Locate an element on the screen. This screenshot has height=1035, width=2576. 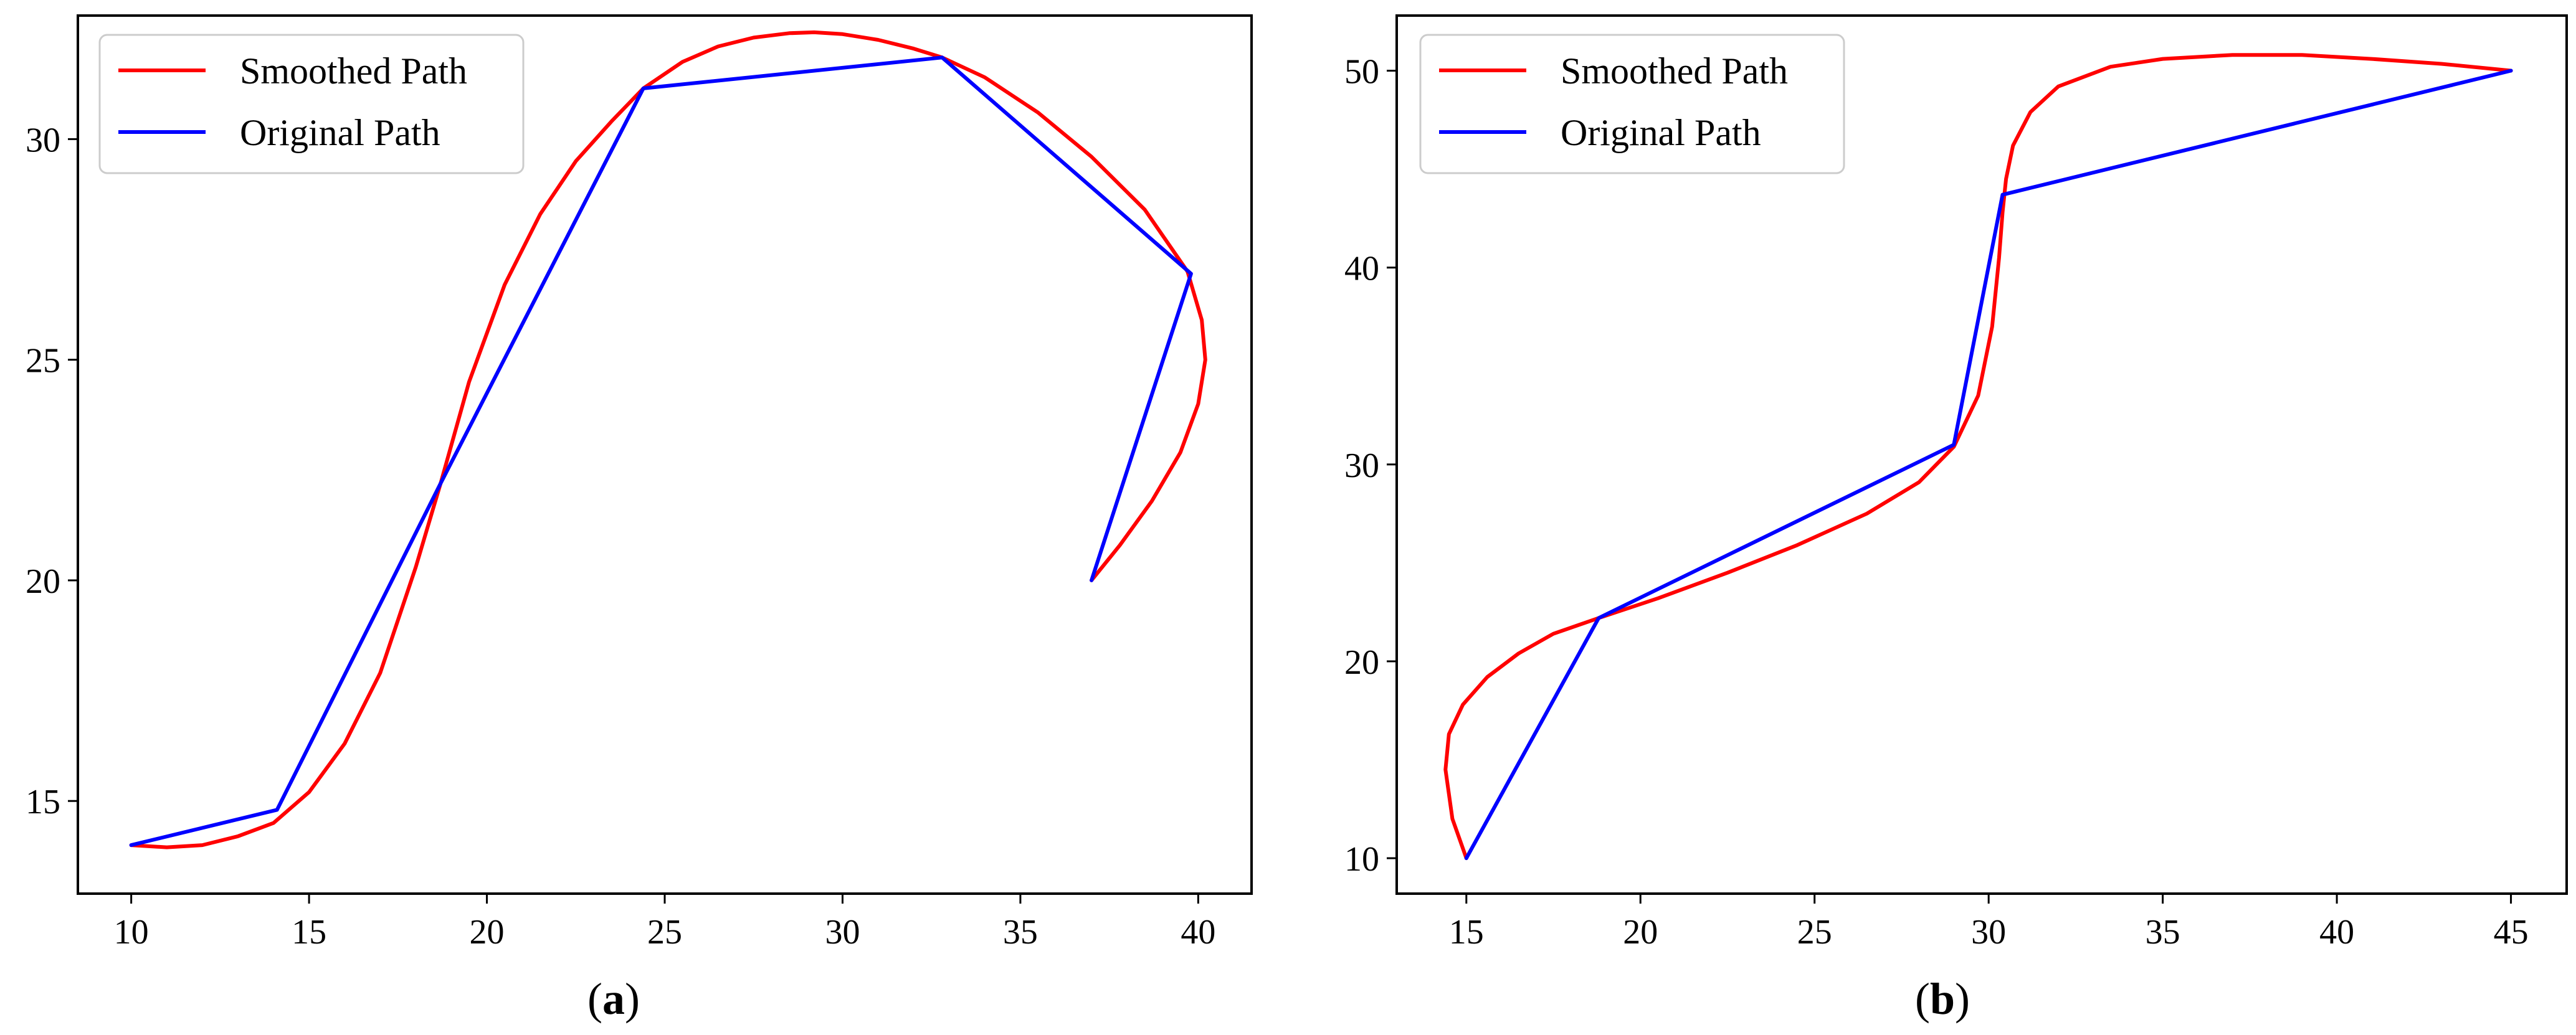
x-tick-label-b-4: 35 is located at coordinates (2163, 932).